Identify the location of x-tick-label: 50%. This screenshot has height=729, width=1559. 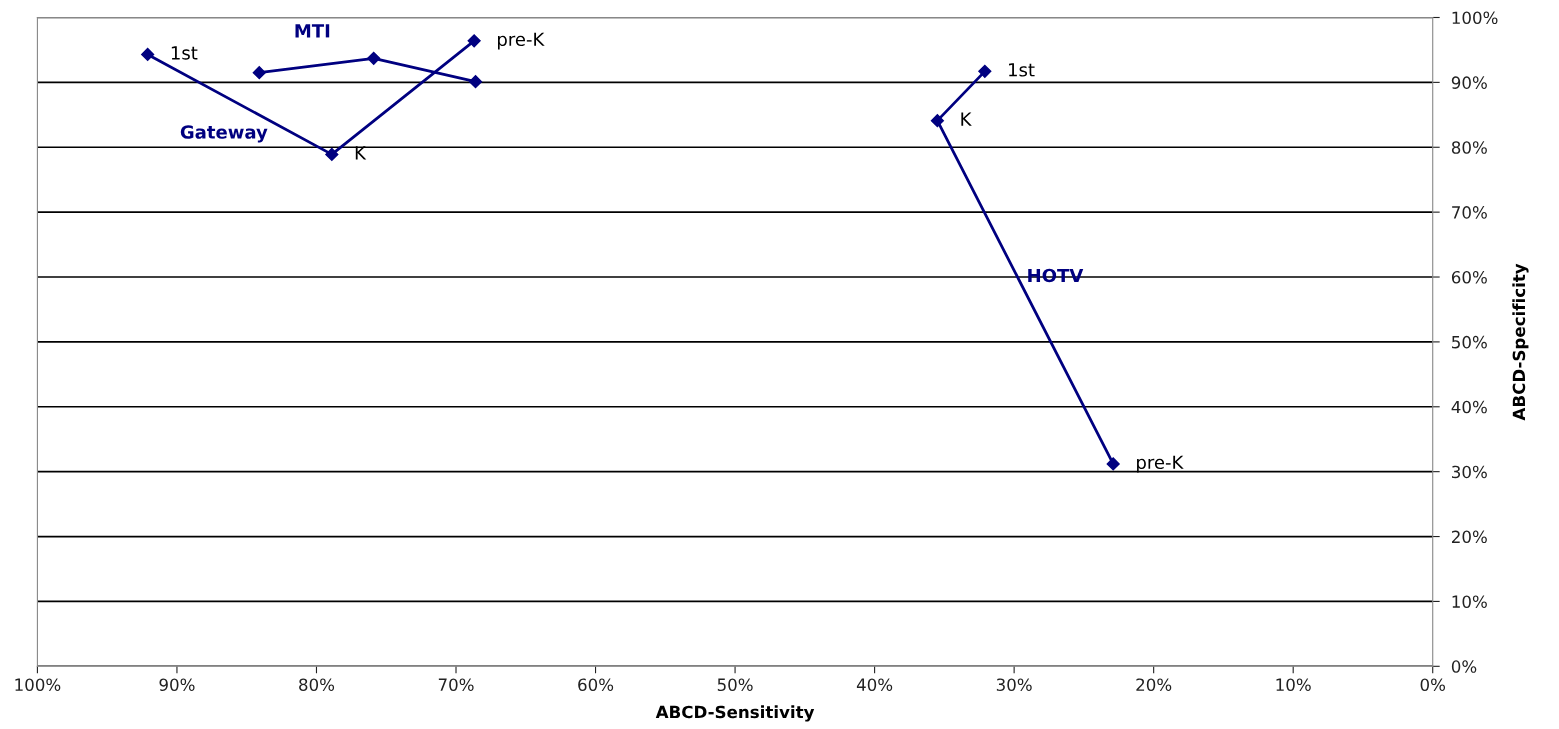
(735, 685).